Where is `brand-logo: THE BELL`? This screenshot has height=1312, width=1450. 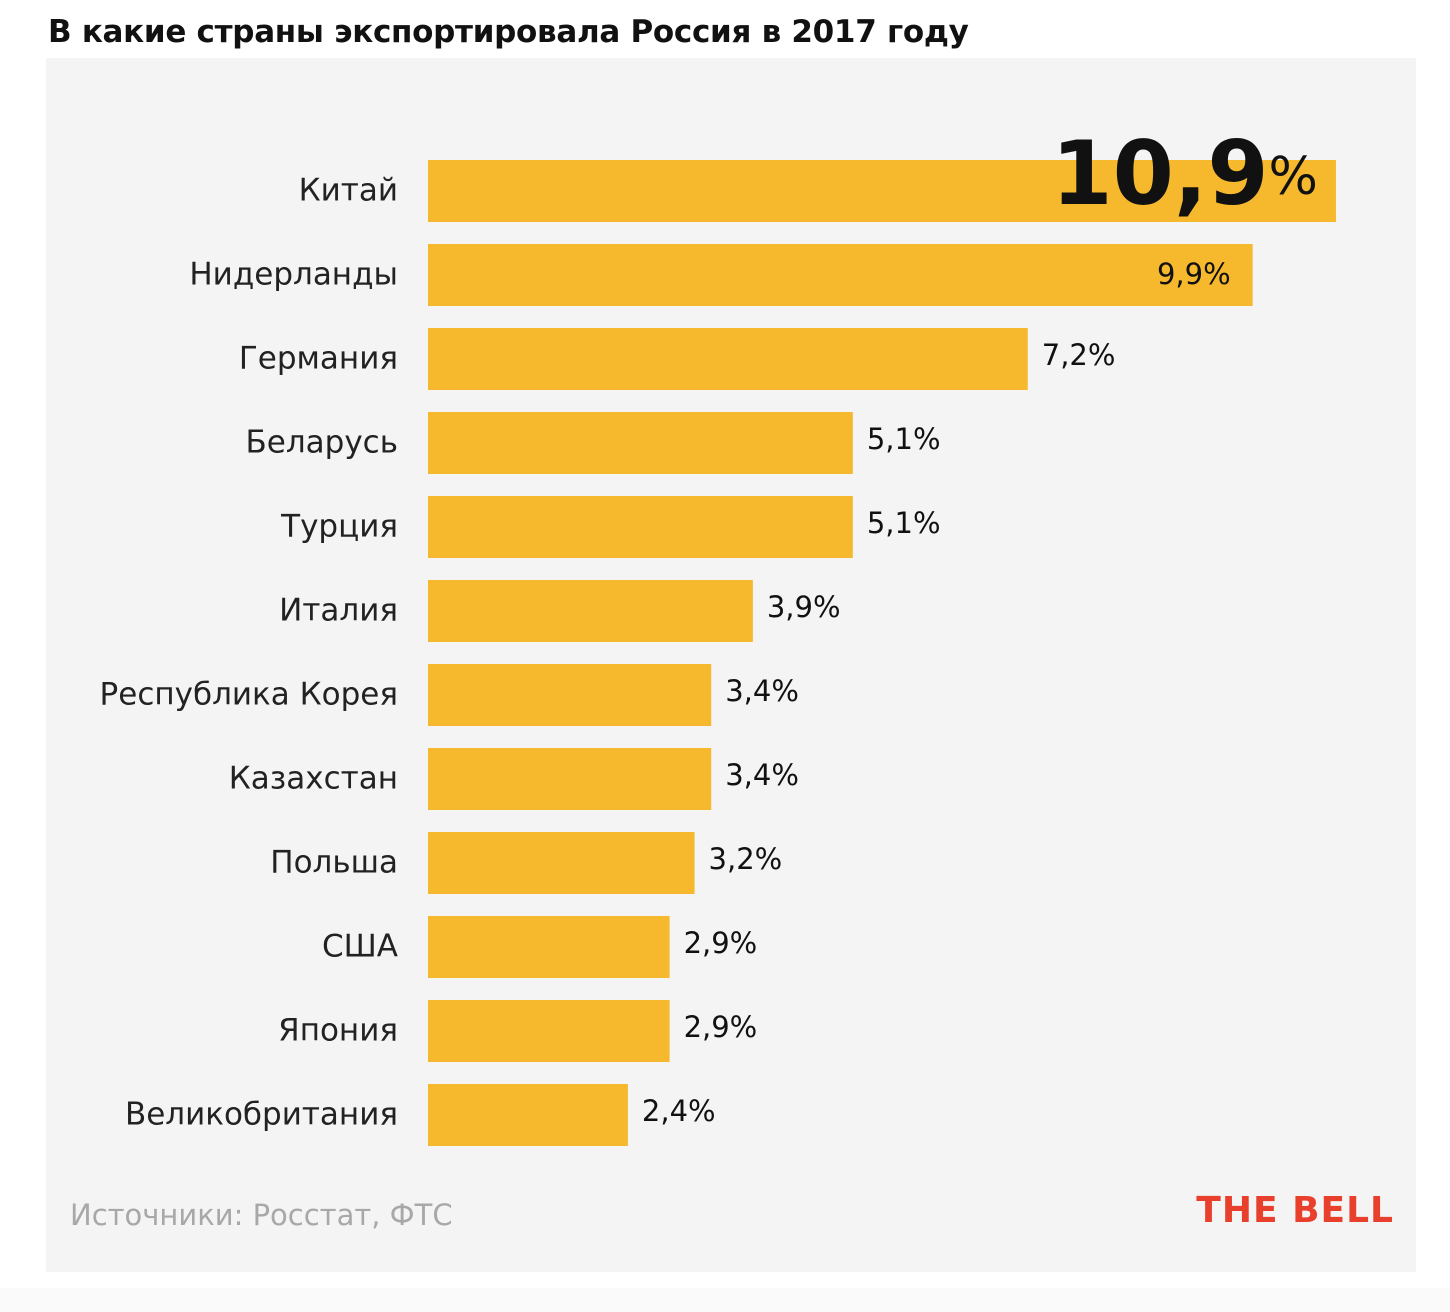
brand-logo: THE BELL is located at coordinates (1295, 1210).